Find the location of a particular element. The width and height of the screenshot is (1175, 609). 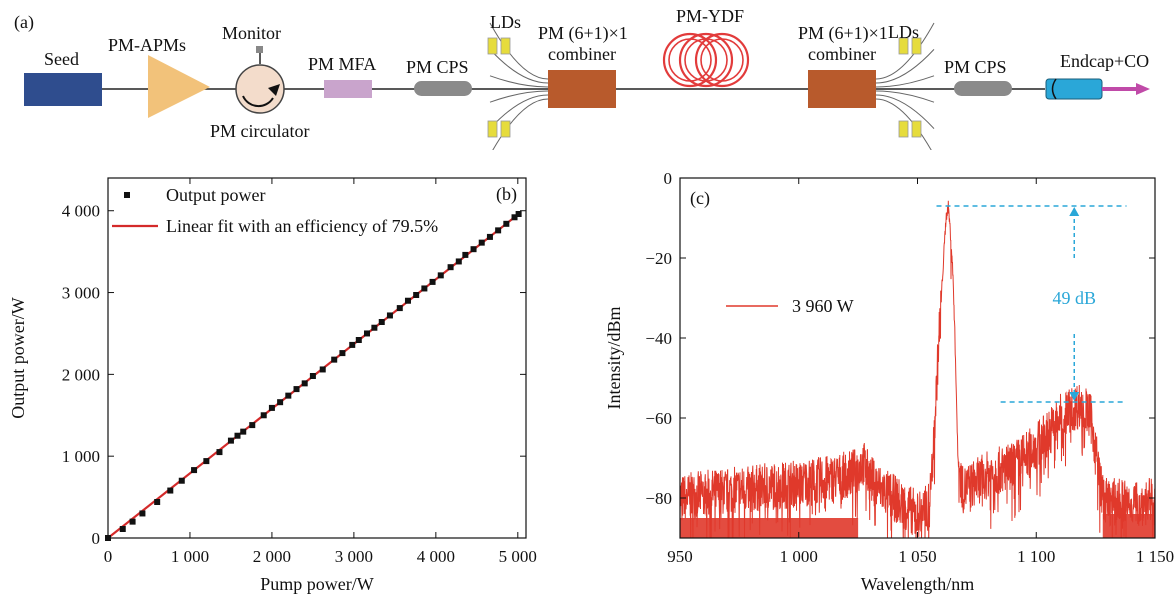

y-tick-label: 2 000 is located at coordinates (81, 374).